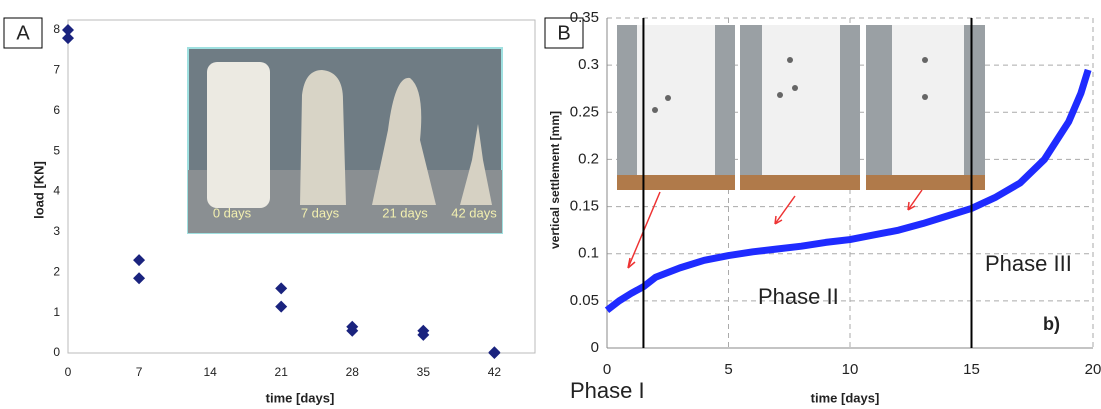 This screenshot has height=409, width=1101. Describe the element at coordinates (588, 64) in the screenshot. I see `y-tick-label: 0.3` at that location.